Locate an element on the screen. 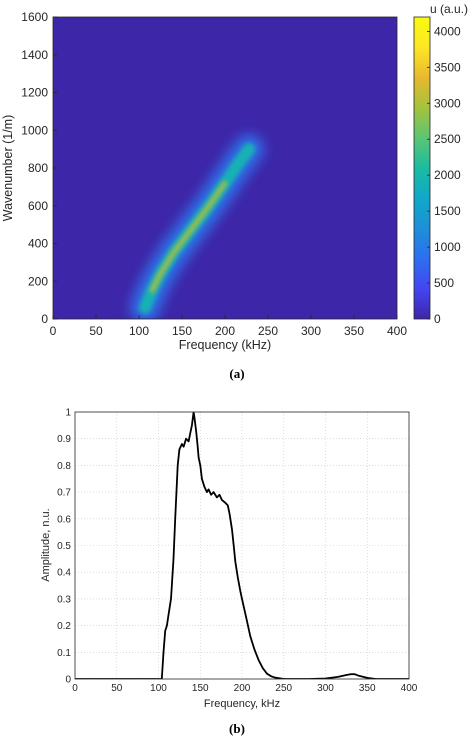 This screenshot has width=474, height=739. x-tick-label-b: 200 is located at coordinates (242, 688).